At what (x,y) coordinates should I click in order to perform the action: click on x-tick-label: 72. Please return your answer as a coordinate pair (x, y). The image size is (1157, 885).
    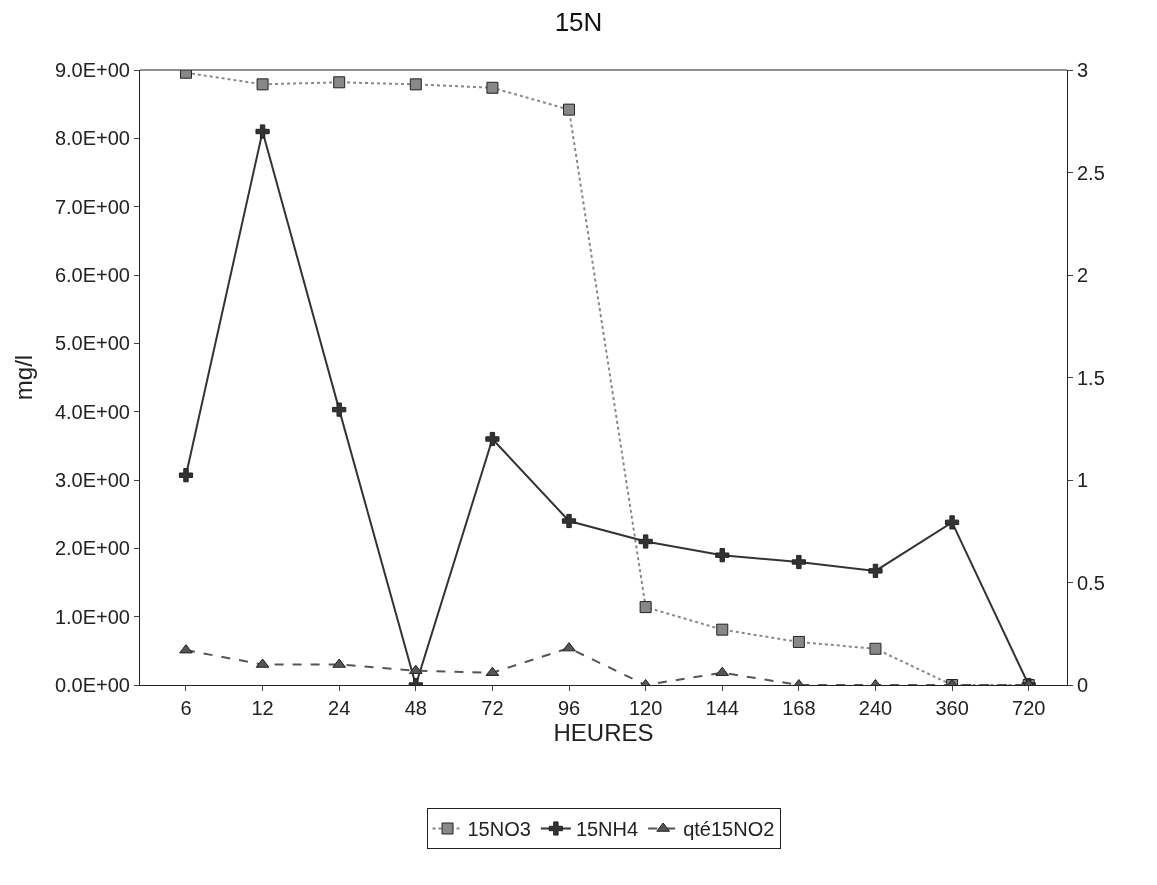
    Looking at the image, I should click on (492, 708).